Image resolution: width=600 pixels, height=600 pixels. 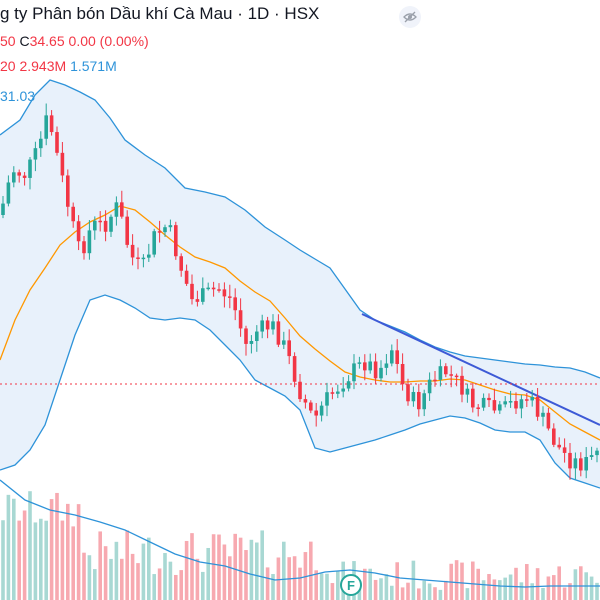 What do you see at coordinates (93, 66) in the screenshot?
I see `volume-ma-value: 1.571M` at bounding box center [93, 66].